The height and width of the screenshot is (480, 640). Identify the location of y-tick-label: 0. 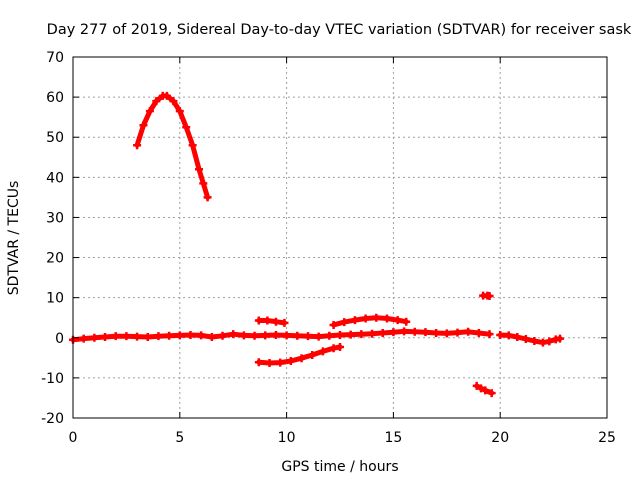
(59, 339).